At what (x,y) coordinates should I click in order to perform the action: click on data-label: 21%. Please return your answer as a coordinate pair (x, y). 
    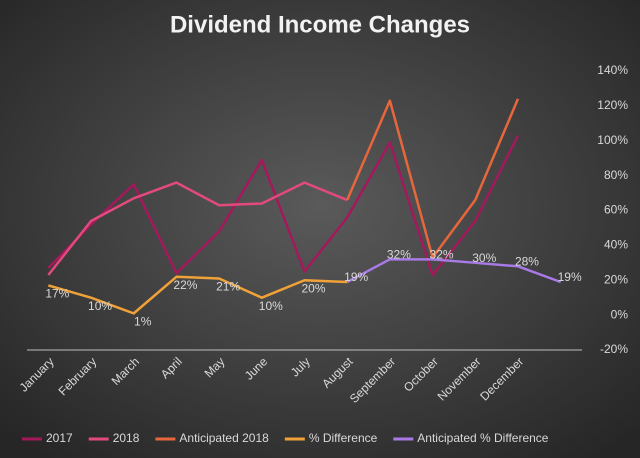
    Looking at the image, I should click on (228, 287).